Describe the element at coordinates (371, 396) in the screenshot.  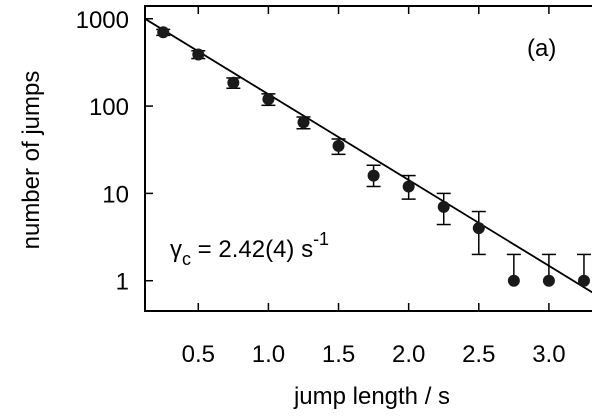
I see `x-axis-label: jump length / s` at that location.